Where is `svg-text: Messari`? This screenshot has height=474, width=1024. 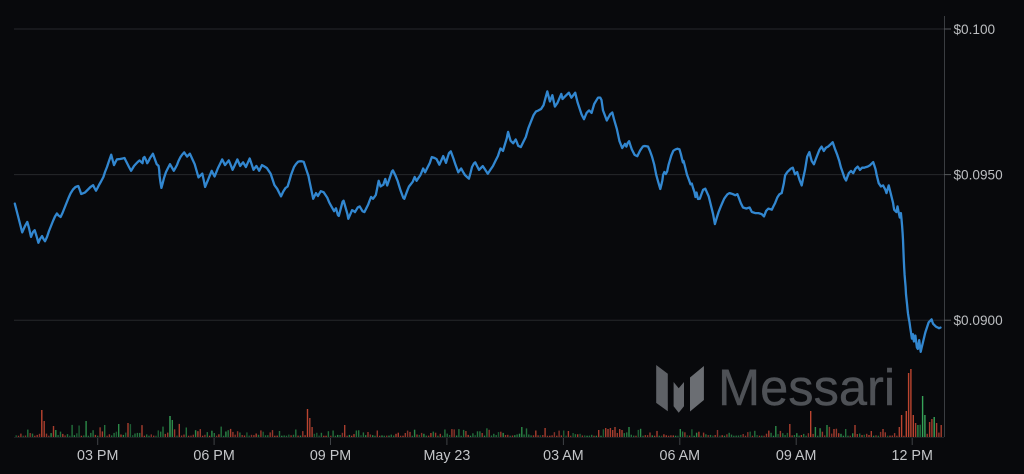 svg-text: Messari is located at coordinates (806, 387).